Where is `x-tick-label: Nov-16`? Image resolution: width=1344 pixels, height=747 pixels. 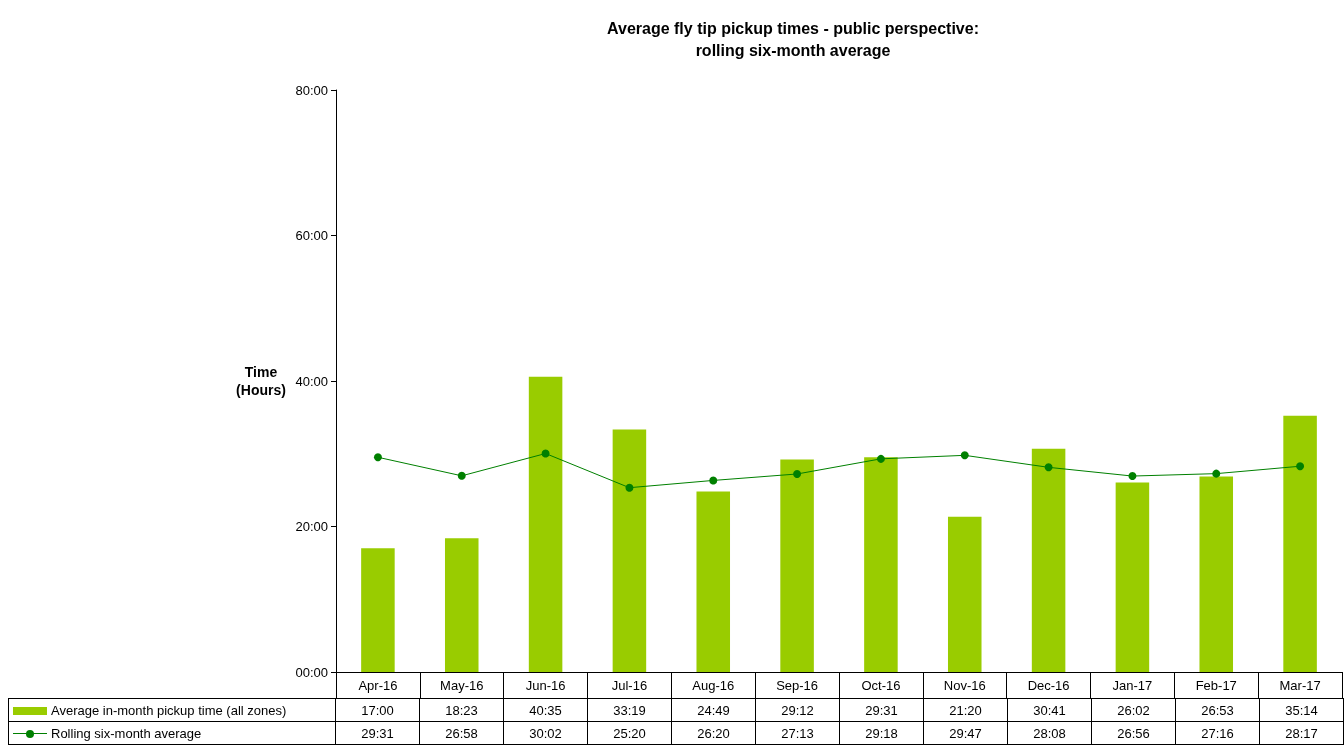
x-tick-label: Nov-16 is located at coordinates (964, 685).